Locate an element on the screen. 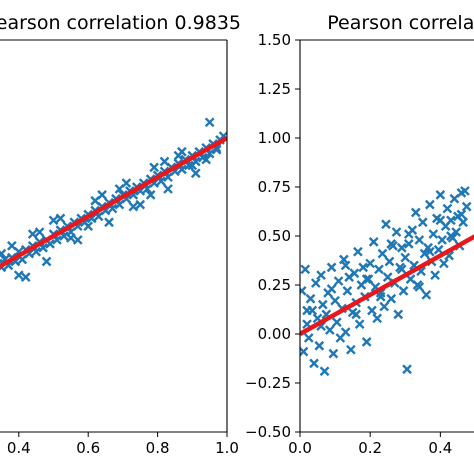 The image size is (474, 474). right-y-tick-label: 0.25 is located at coordinates (274, 285).